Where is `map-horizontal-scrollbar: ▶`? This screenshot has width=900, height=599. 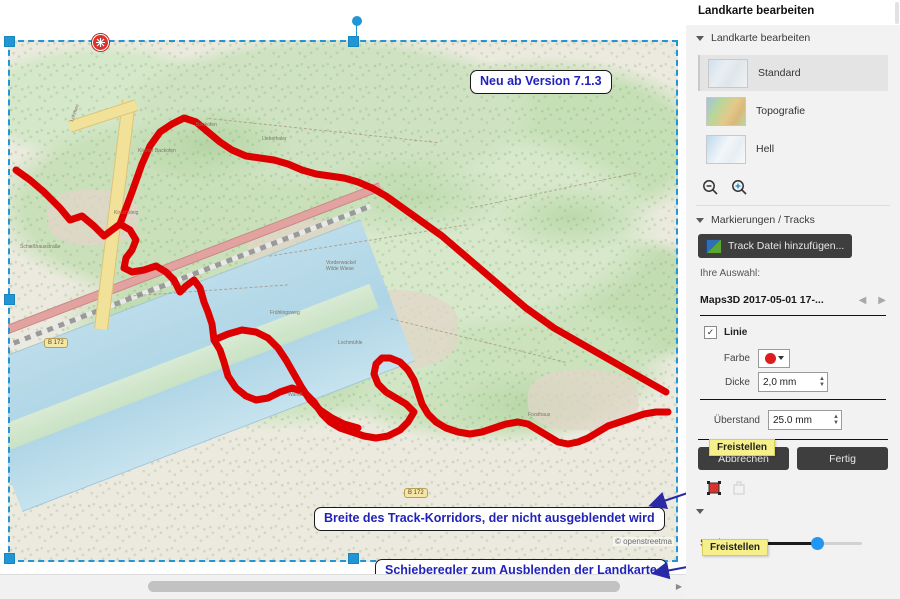 map-horizontal-scrollbar: ▶ is located at coordinates (343, 586).